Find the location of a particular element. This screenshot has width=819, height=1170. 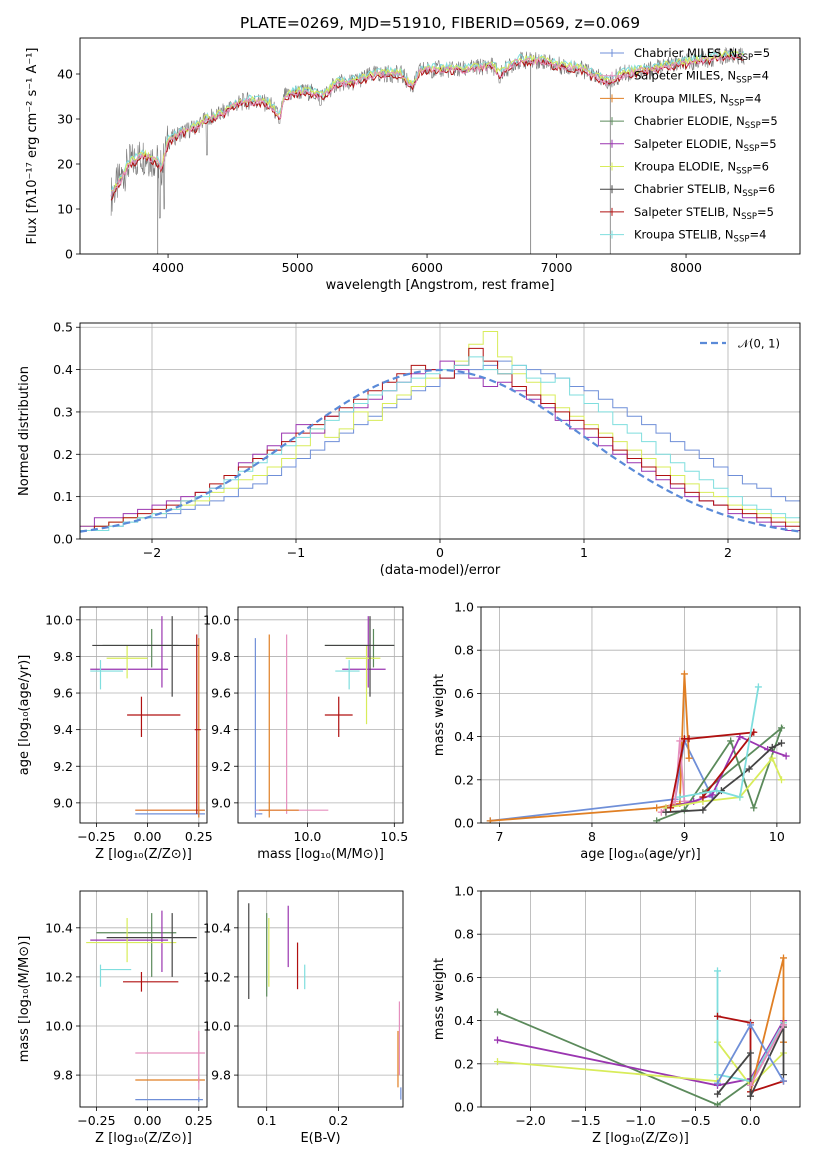

series-salpeter_miles is located at coordinates (767, 1055).